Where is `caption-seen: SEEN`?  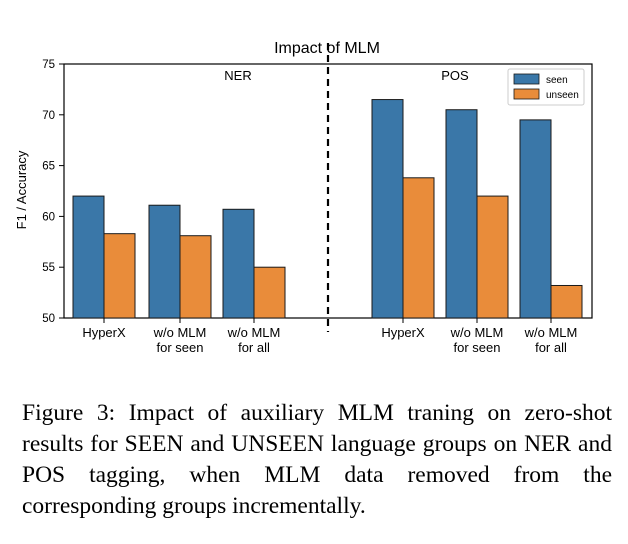
caption-seen: SEEN is located at coordinates (154, 444).